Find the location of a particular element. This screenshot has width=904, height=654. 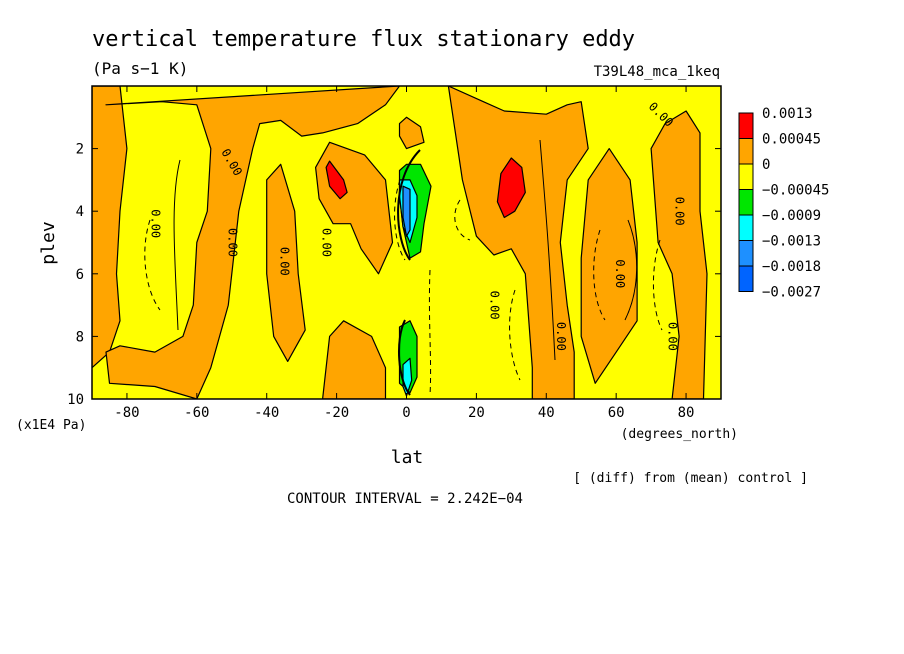

y-tick-label: 6 is located at coordinates (80, 275).